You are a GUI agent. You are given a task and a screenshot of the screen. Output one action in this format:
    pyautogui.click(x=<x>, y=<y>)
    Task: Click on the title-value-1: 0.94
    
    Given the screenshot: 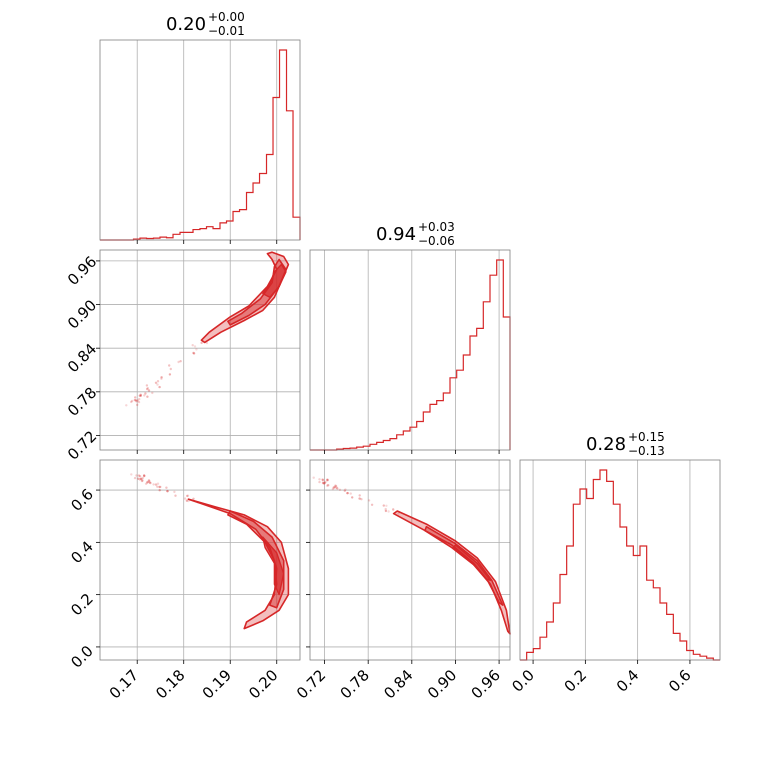 What is the action you would take?
    pyautogui.click(x=396, y=234)
    